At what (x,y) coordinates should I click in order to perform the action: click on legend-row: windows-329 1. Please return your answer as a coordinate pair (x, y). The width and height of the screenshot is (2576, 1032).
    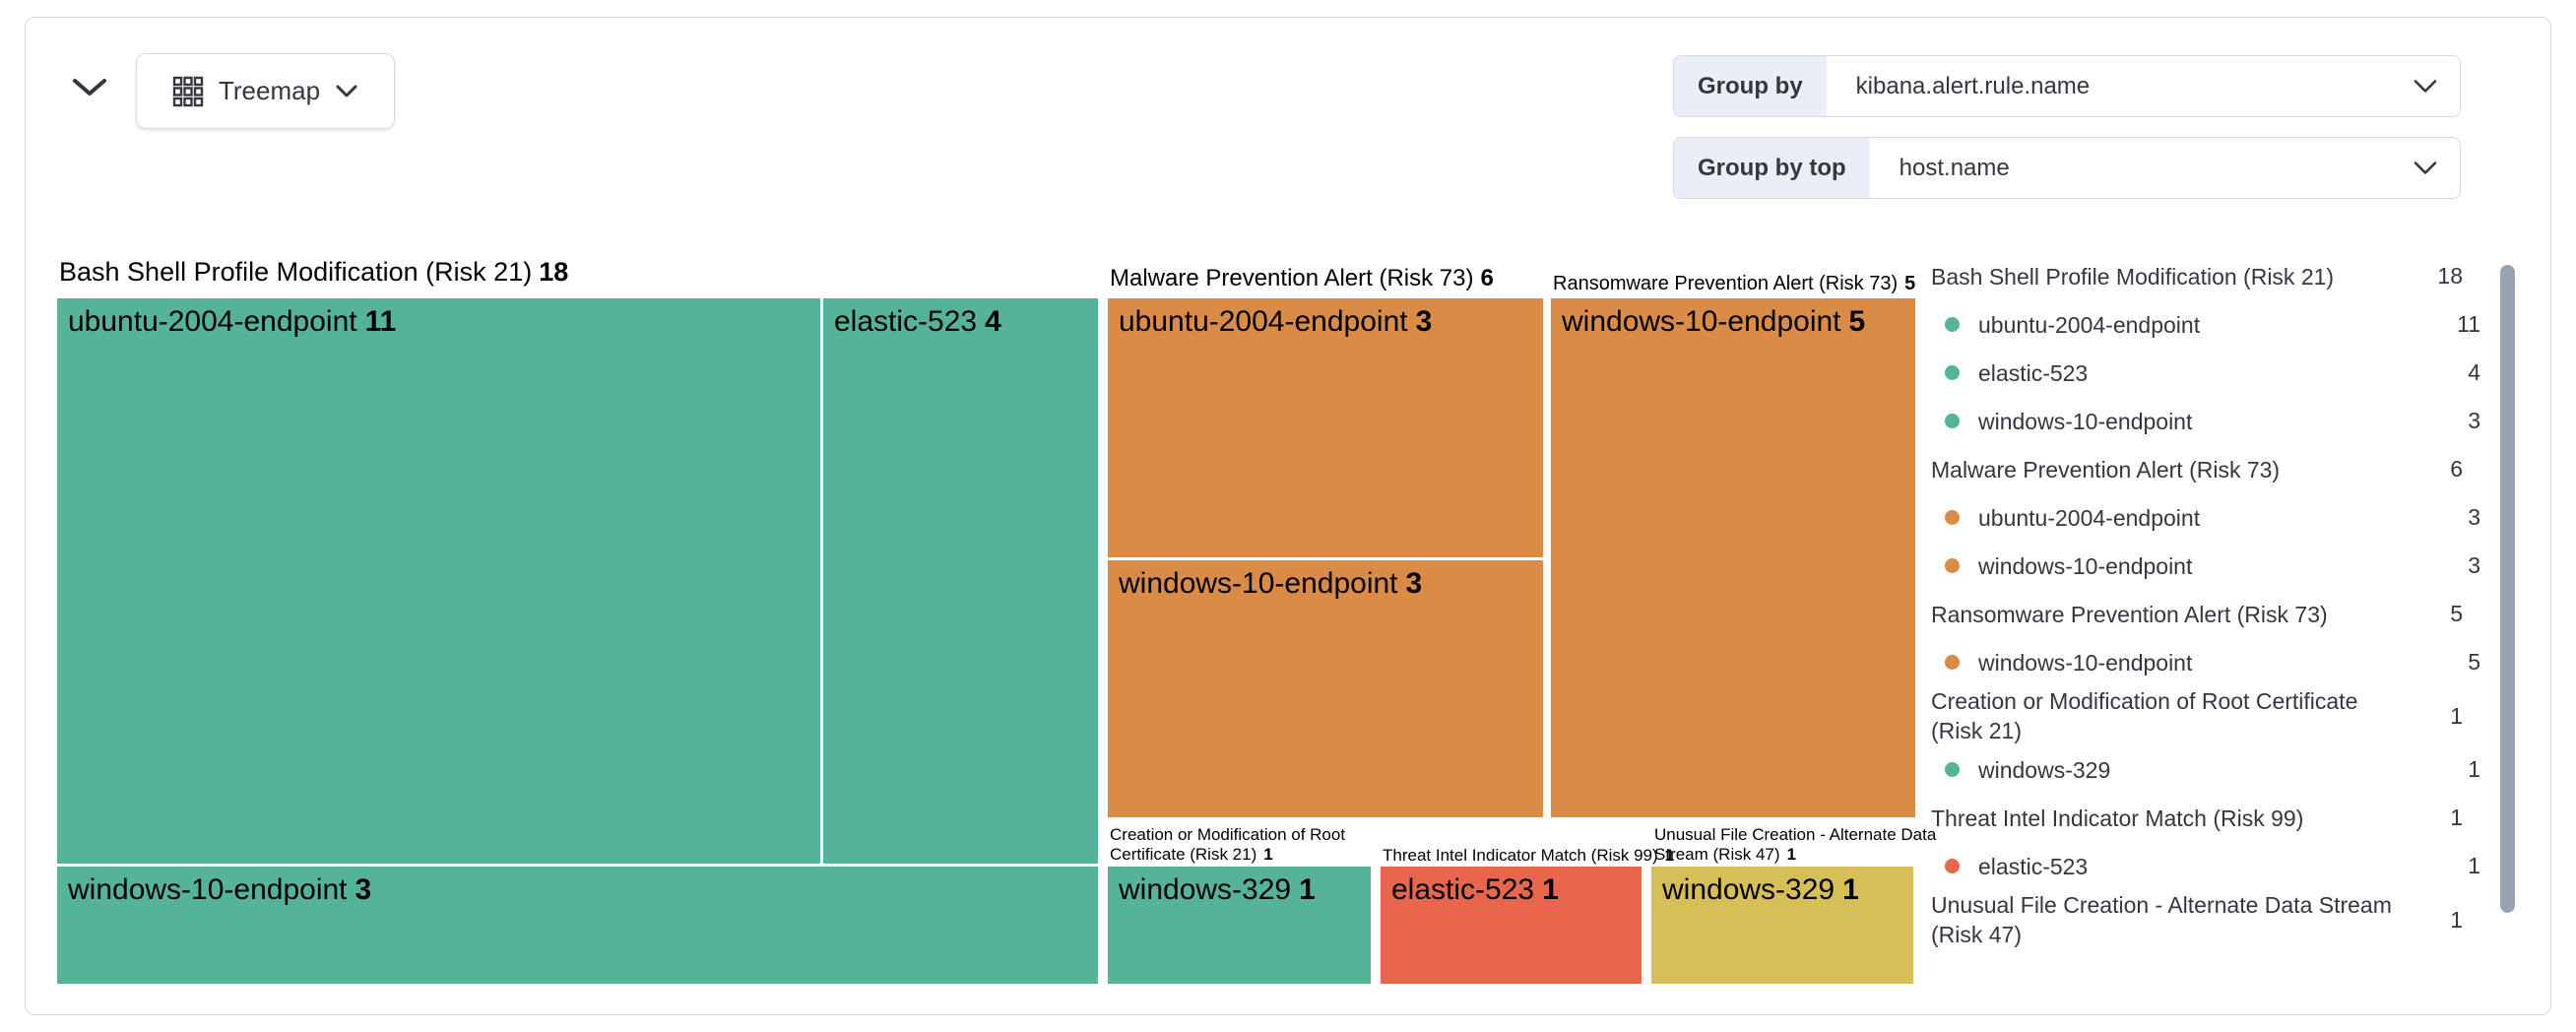
    Looking at the image, I should click on (2205, 769).